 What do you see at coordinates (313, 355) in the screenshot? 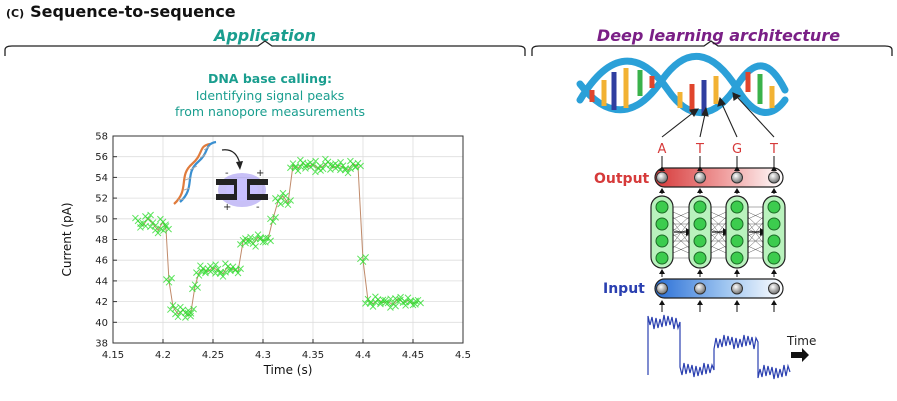
I see `x-tick-label: 4.35` at bounding box center [313, 355].